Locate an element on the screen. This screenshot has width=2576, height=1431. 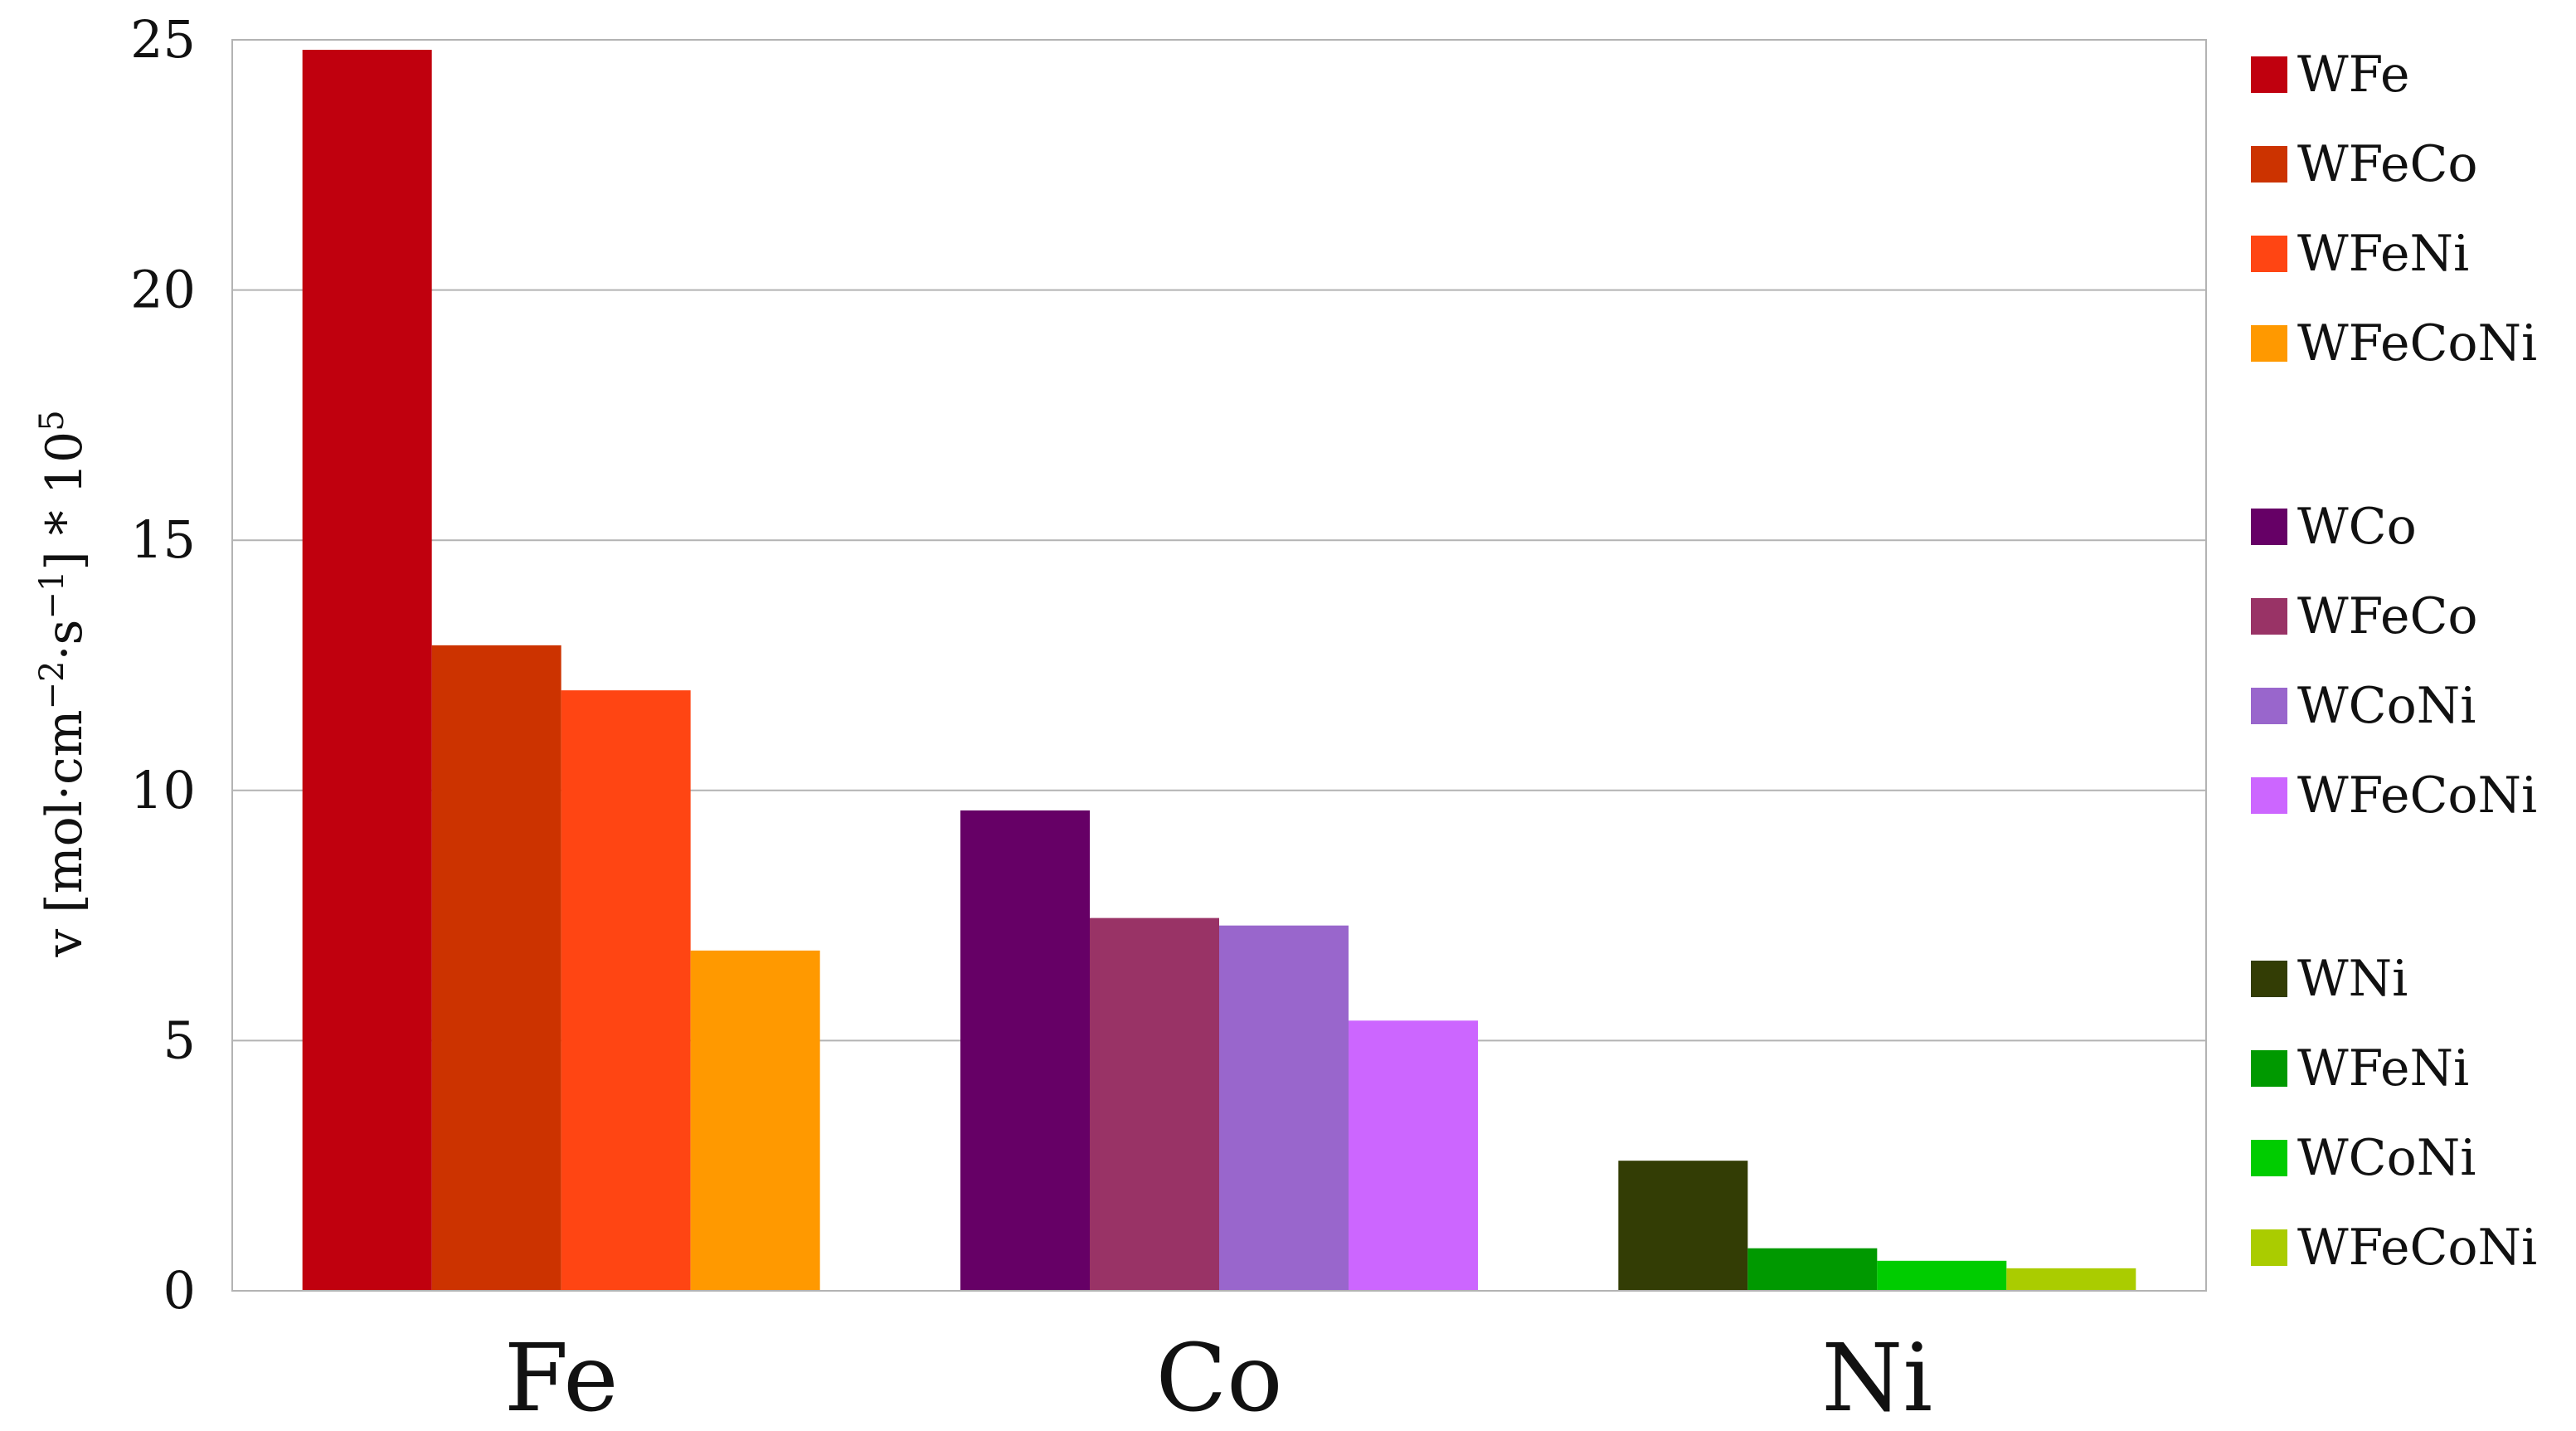
y-tick-label: 5 is located at coordinates (180, 1040).